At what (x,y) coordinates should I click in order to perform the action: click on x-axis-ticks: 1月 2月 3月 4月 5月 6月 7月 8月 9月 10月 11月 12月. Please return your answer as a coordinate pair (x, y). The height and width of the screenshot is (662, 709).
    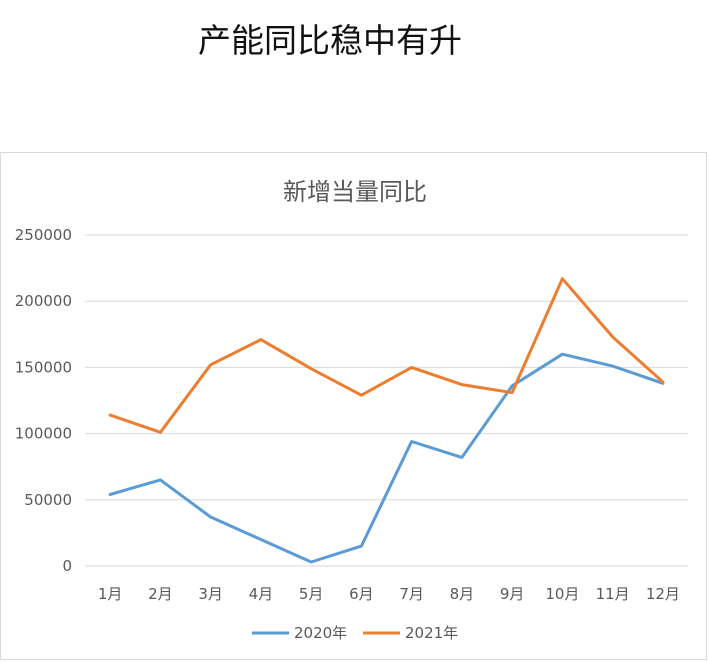
    Looking at the image, I should click on (389, 594).